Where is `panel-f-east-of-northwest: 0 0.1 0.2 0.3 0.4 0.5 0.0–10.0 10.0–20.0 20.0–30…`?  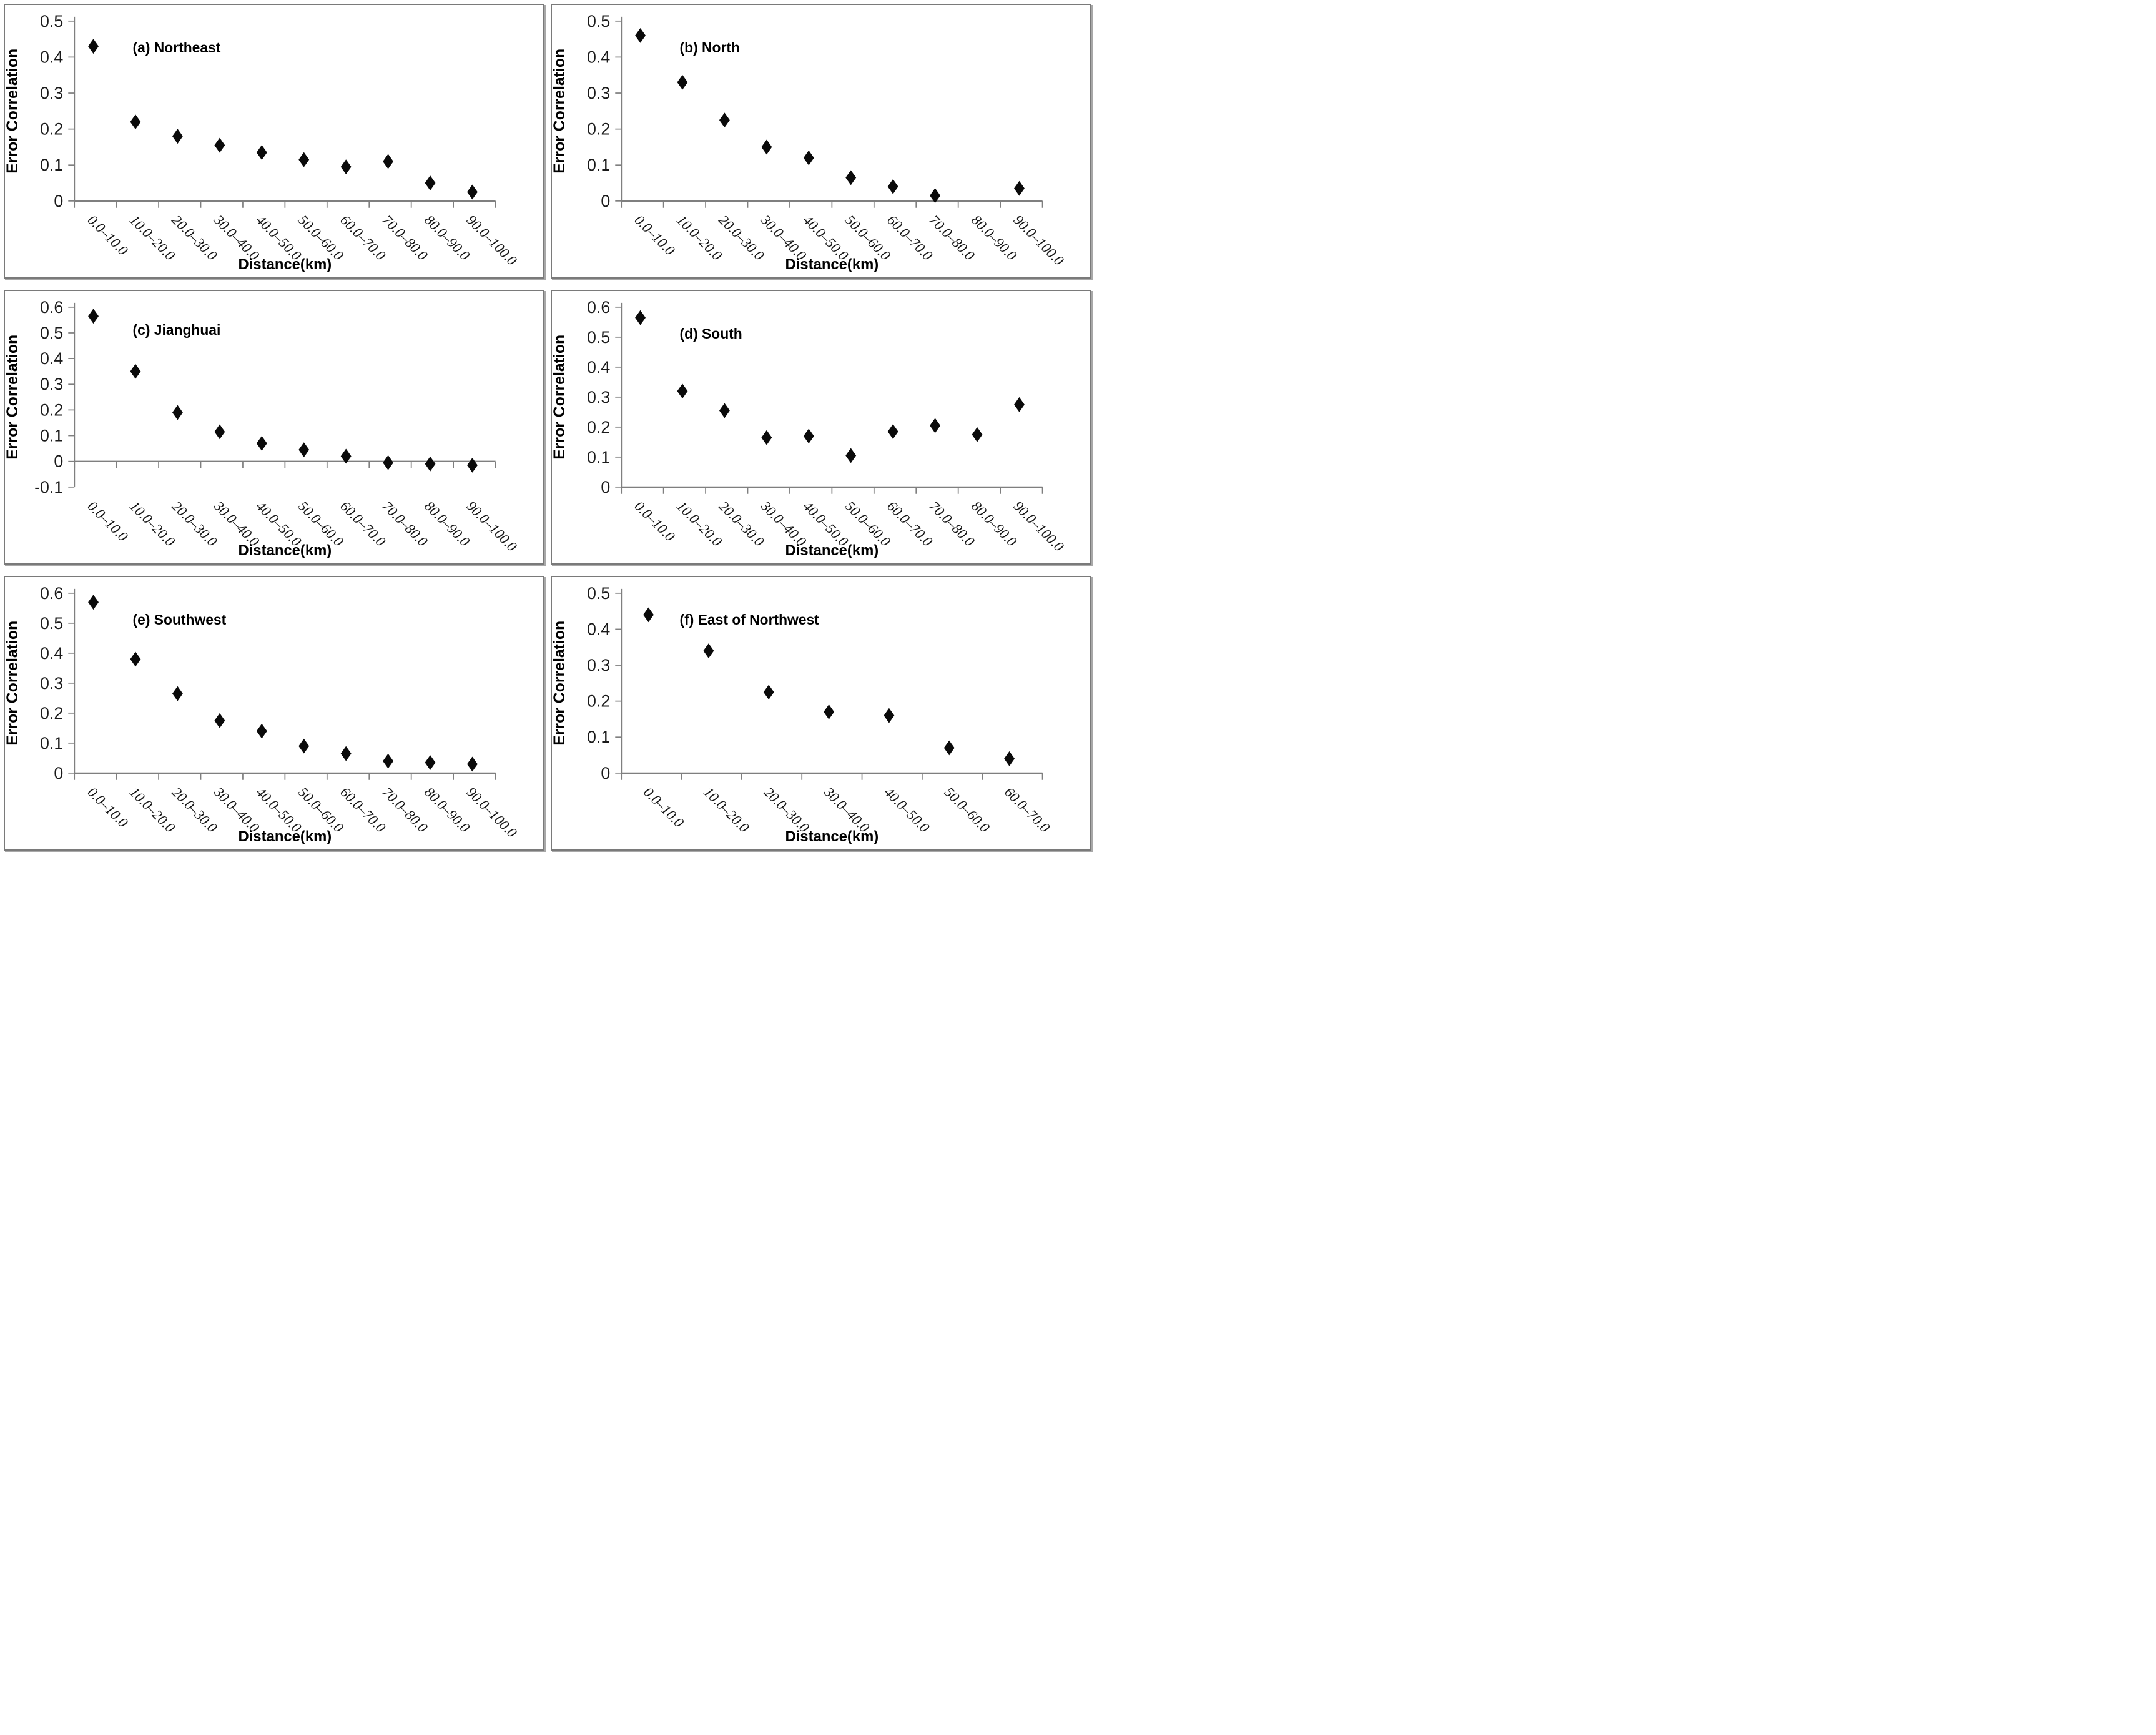
panel-f-east-of-northwest: 0 0.1 0.2 0.3 0.4 0.5 0.0–10.0 10.0–20.0 20.0–30… is located at coordinates (821, 714).